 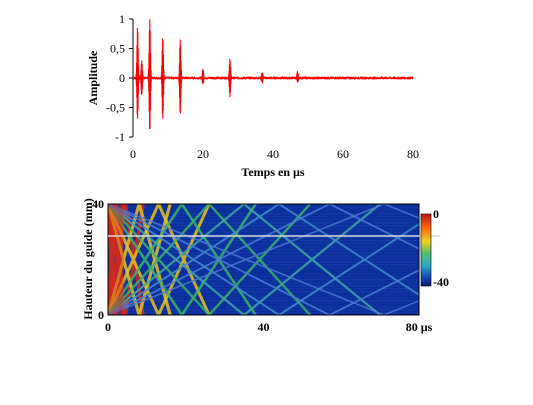 I want to click on heatmap-x-tick-label: 40, so click(x=264, y=327).